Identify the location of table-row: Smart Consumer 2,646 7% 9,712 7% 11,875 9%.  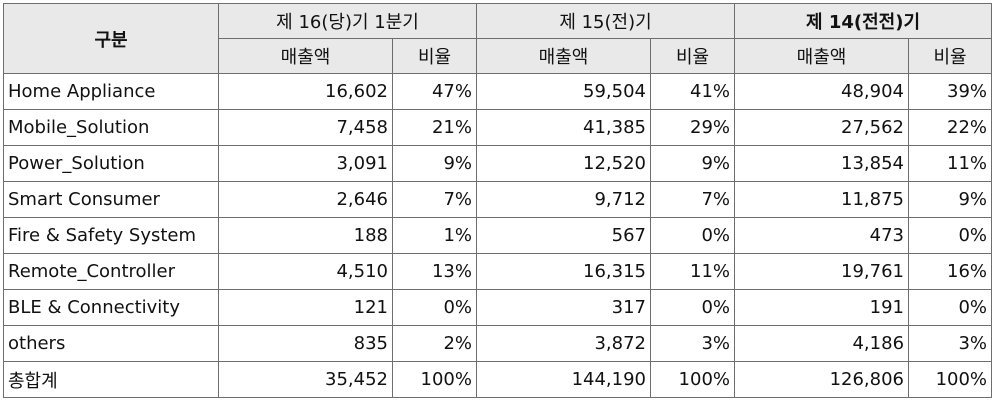
(498, 199).